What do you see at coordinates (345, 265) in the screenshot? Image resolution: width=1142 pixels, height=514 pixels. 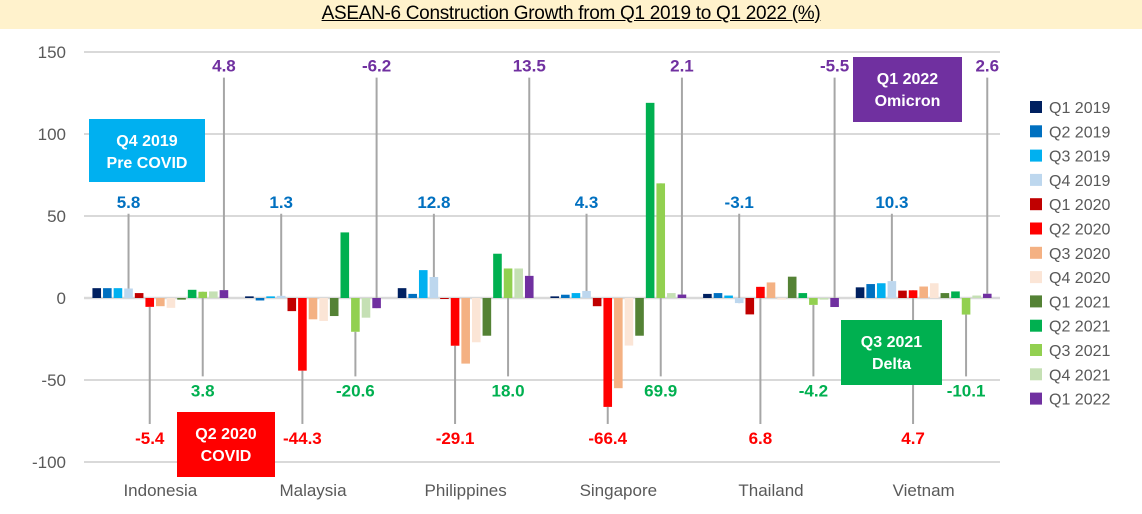 I see `bar-q2-2021-malaysia` at bounding box center [345, 265].